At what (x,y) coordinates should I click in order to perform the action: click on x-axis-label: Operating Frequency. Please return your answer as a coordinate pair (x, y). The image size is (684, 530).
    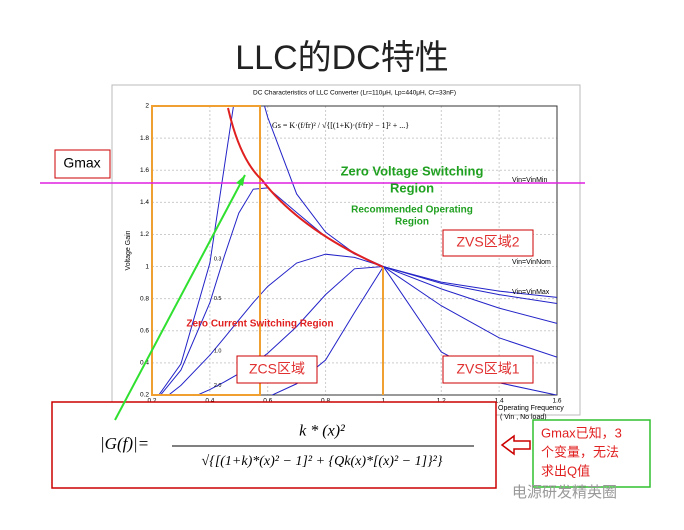
    Looking at the image, I should click on (531, 408).